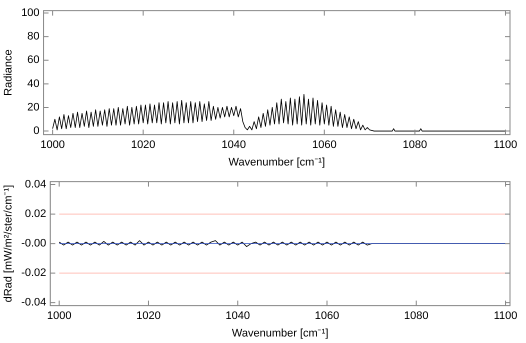 This screenshot has width=526, height=343. I want to click on y-tick-label: 20, so click(33, 107).